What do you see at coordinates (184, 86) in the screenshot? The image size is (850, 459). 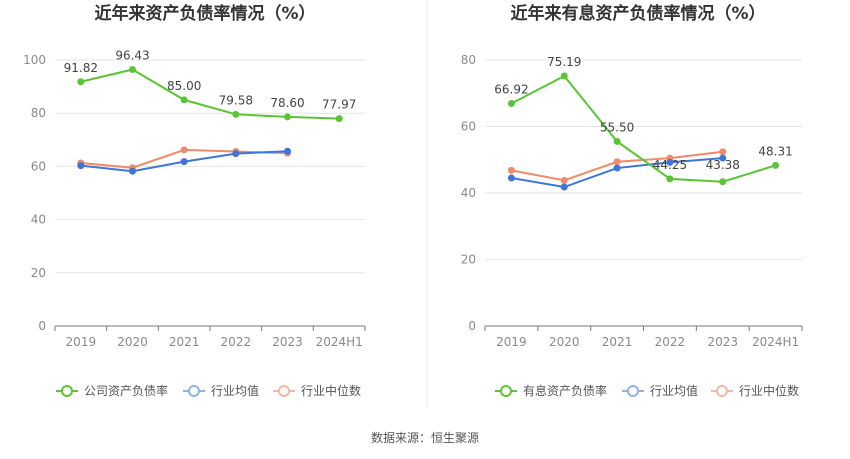 I see `data-label: 85.00` at bounding box center [184, 86].